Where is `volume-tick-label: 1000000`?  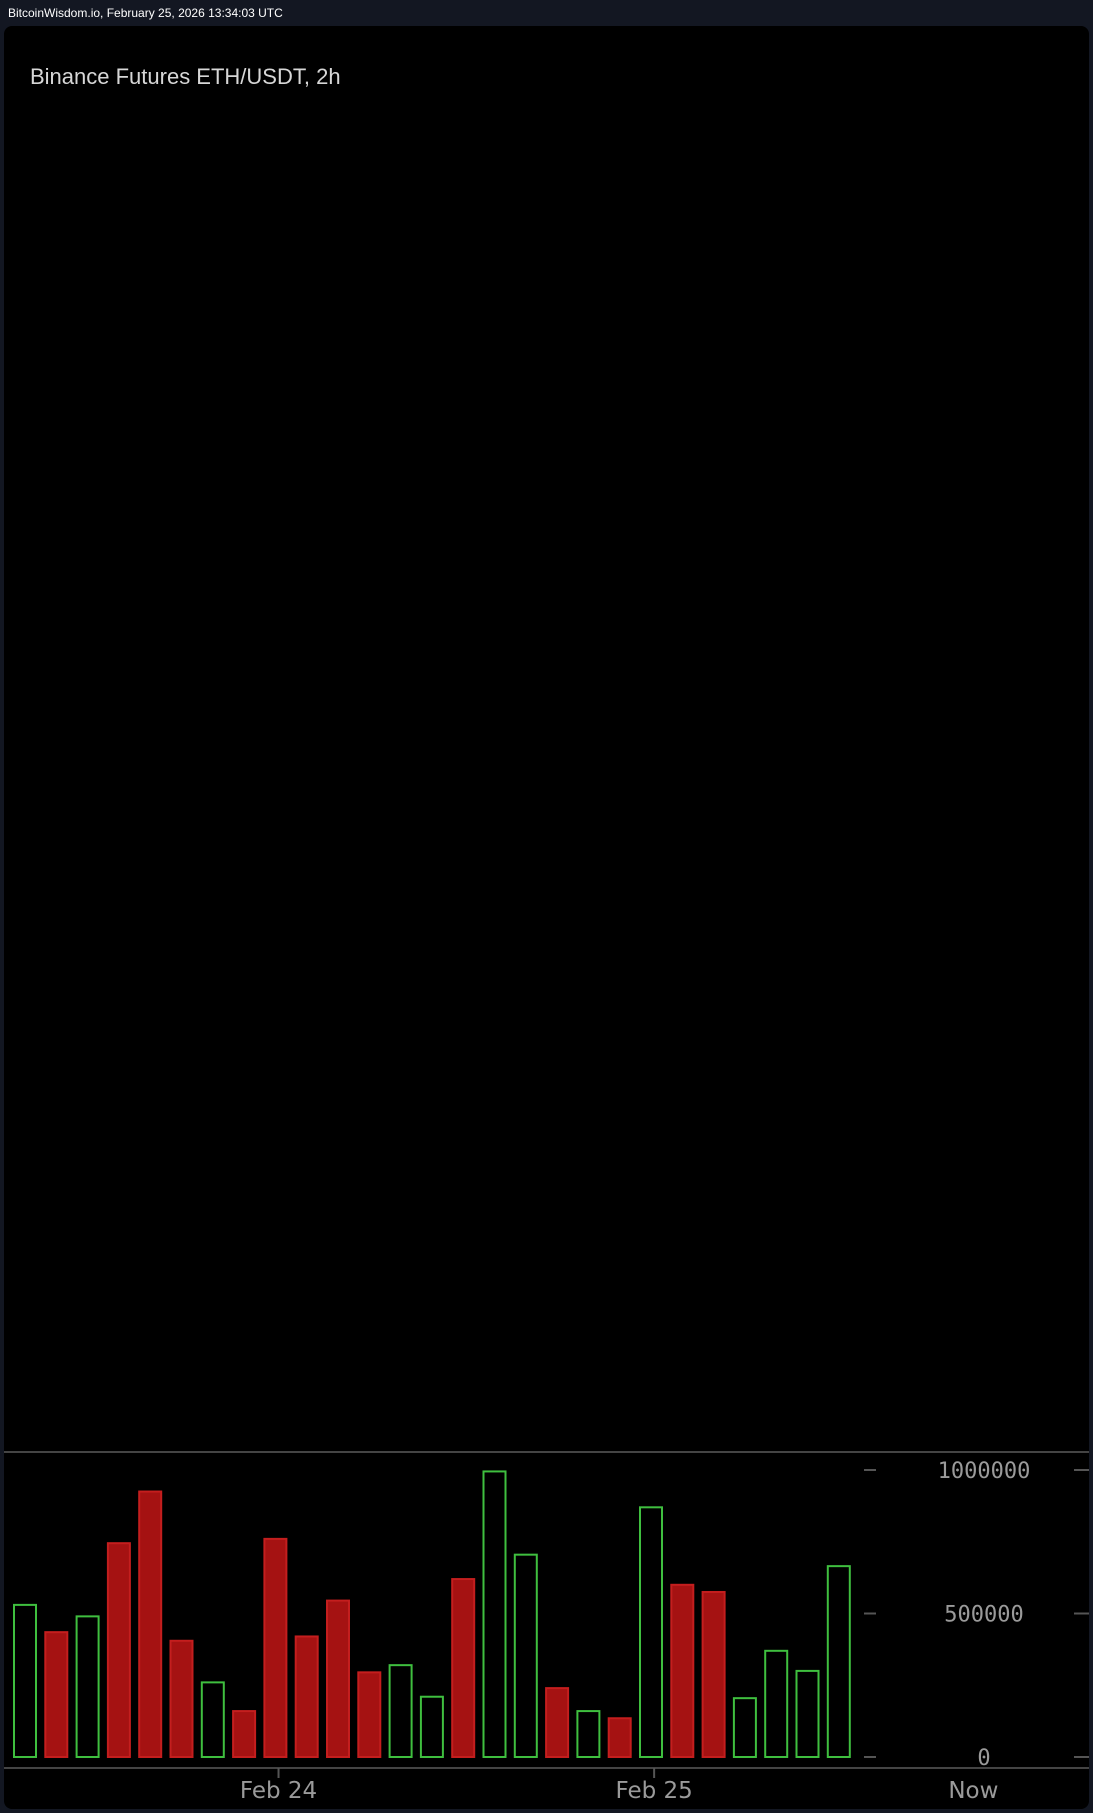 volume-tick-label: 1000000 is located at coordinates (984, 1471).